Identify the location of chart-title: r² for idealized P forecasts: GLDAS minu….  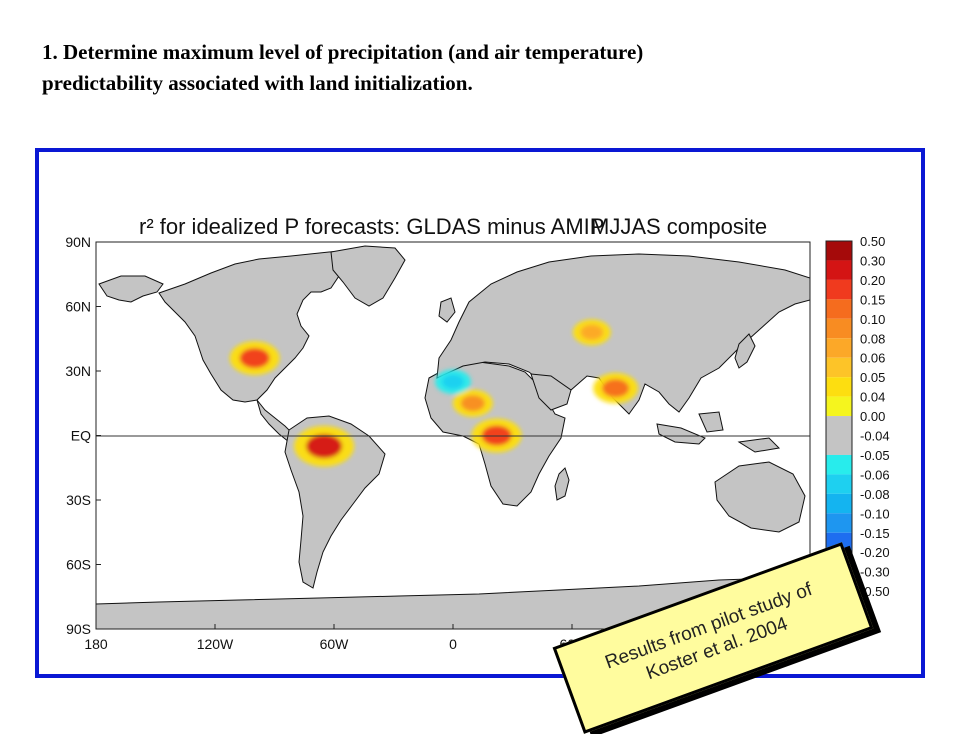
(371, 226).